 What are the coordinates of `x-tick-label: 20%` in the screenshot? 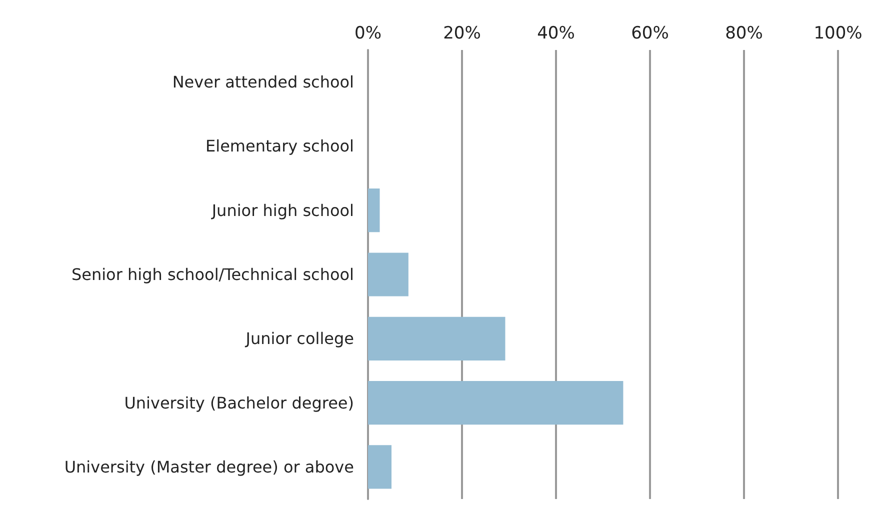 It's located at (462, 34).